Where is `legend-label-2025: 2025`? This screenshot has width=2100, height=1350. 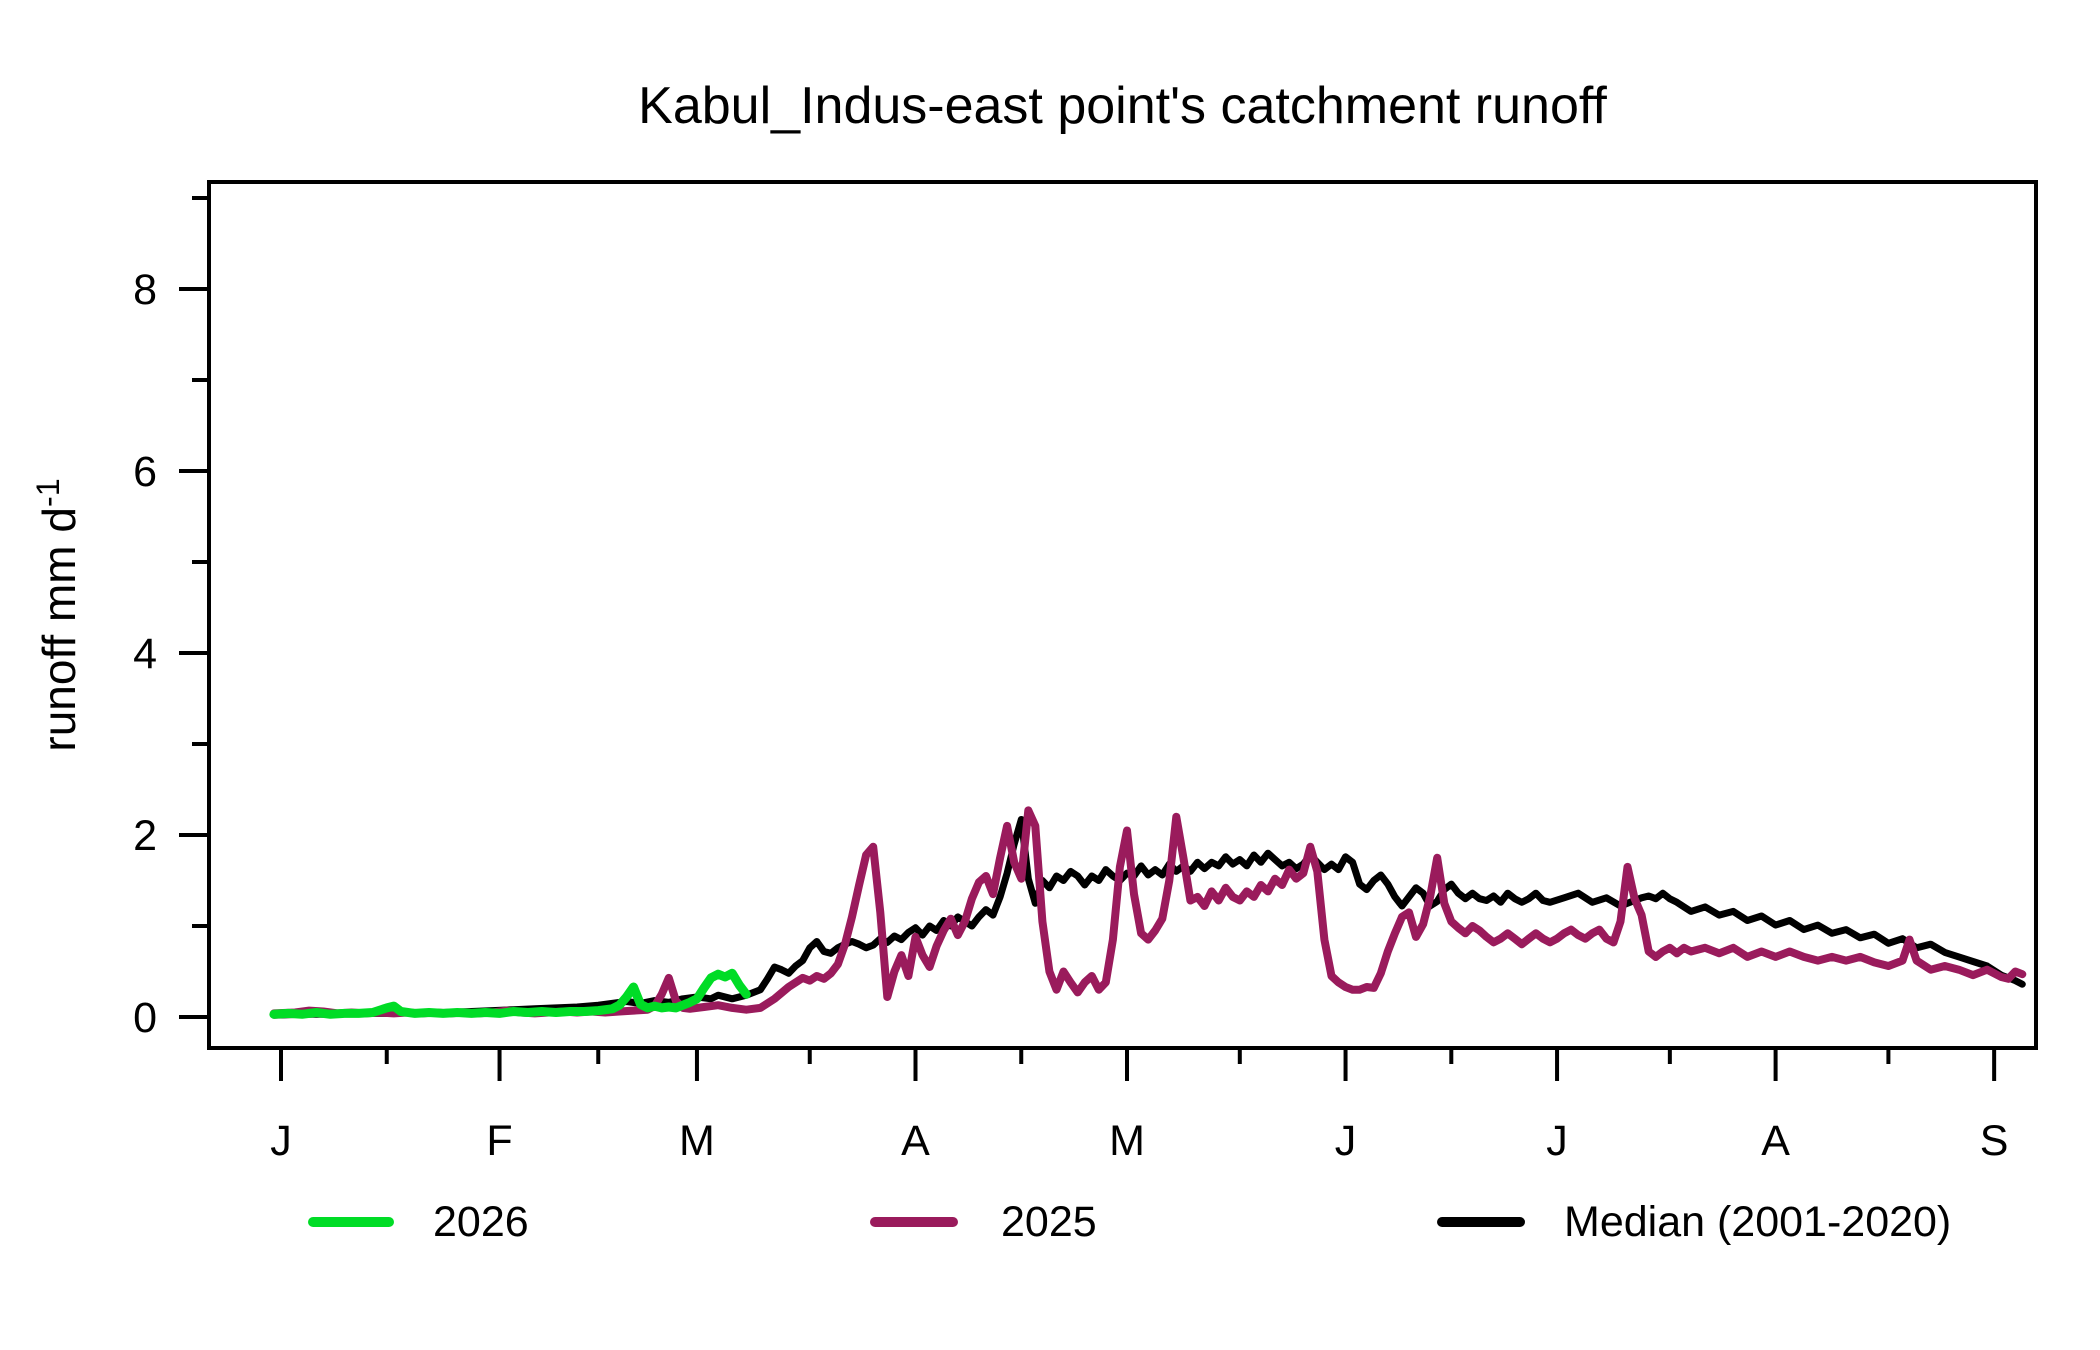 legend-label-2025: 2025 is located at coordinates (1049, 1222).